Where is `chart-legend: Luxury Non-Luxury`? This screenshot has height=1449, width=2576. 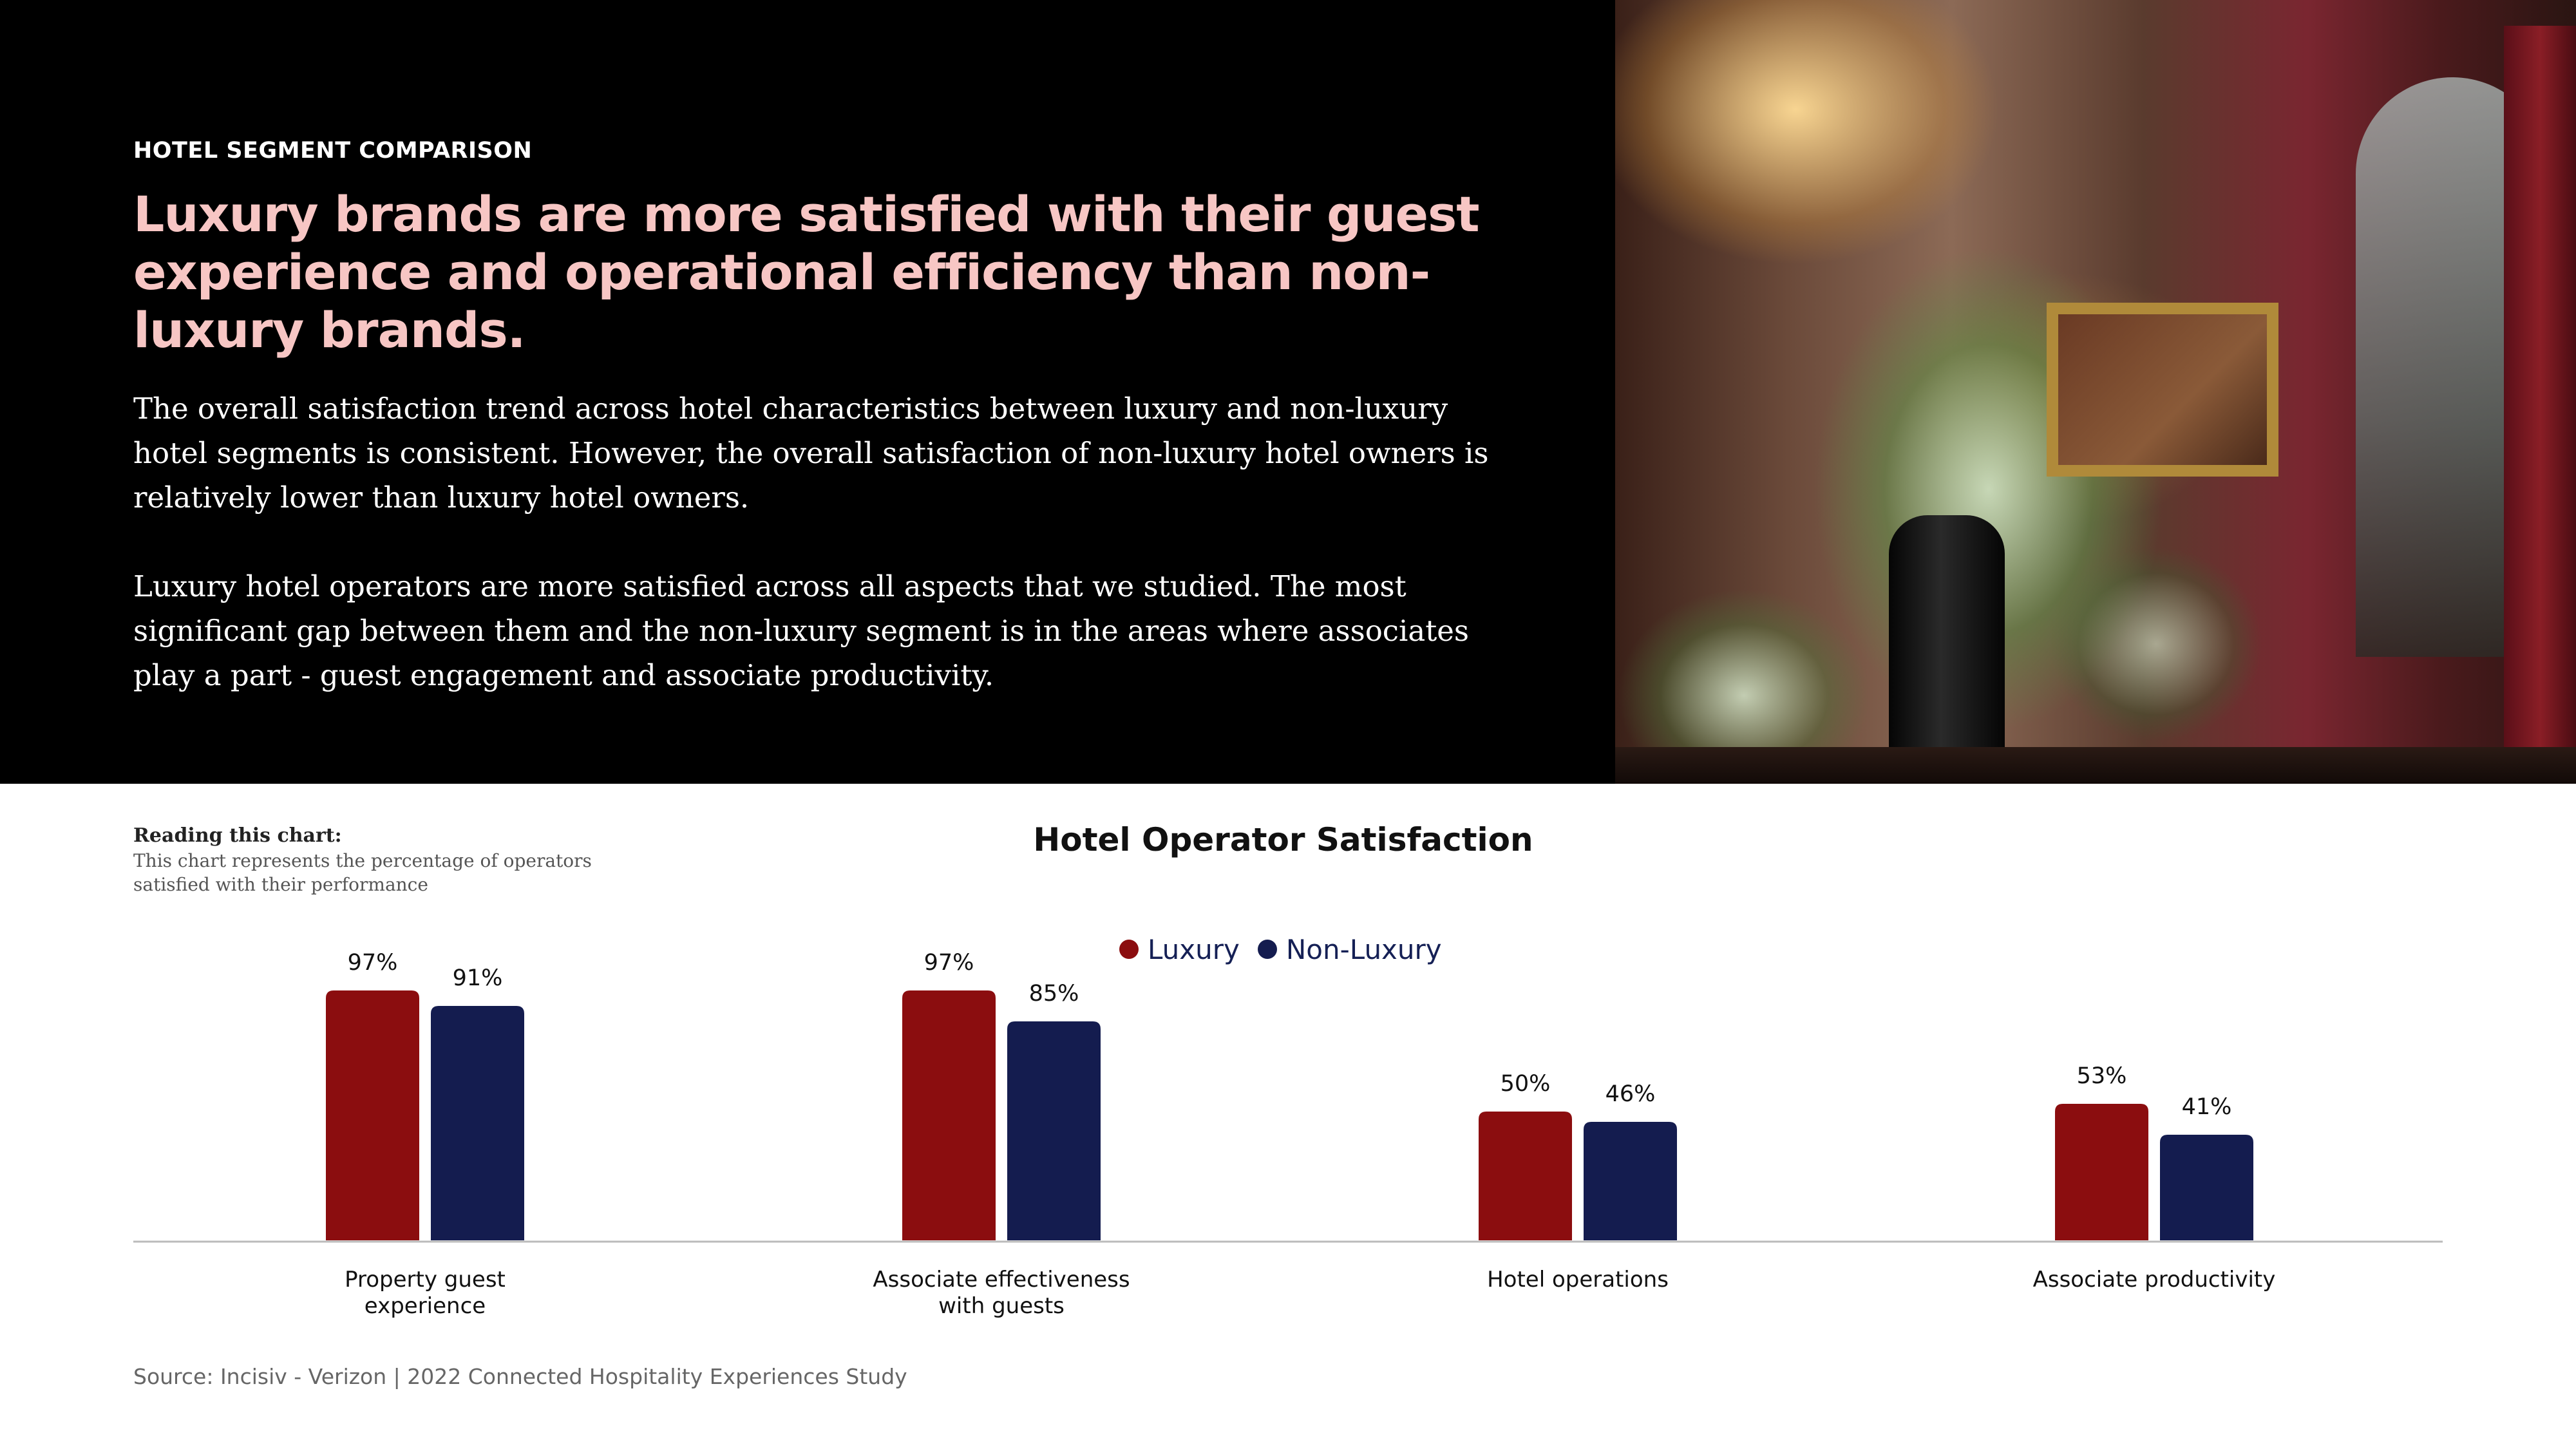
chart-legend: Luxury Non-Luxury is located at coordinates (1289, 949).